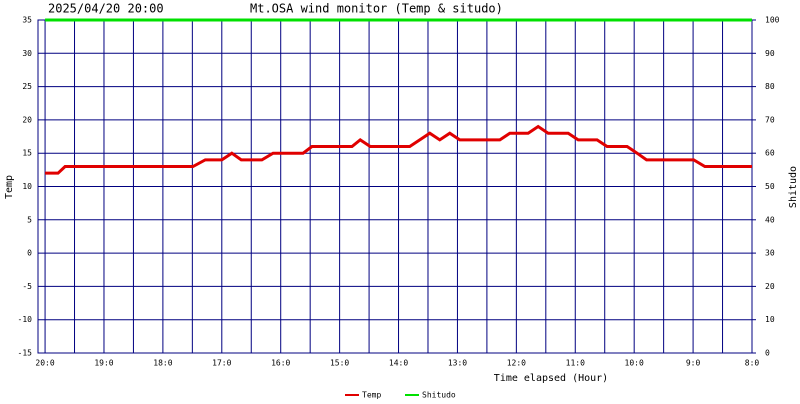 The height and width of the screenshot is (404, 800). I want to click on y-tick-label: 35, so click(27, 20).